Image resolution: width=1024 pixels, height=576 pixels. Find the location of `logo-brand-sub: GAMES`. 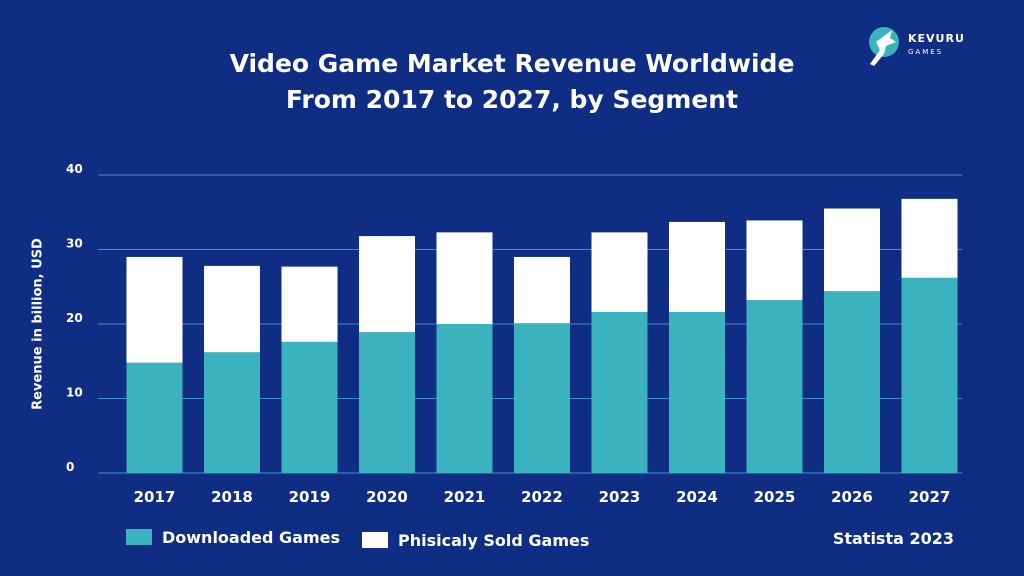

logo-brand-sub: GAMES is located at coordinates (926, 52).